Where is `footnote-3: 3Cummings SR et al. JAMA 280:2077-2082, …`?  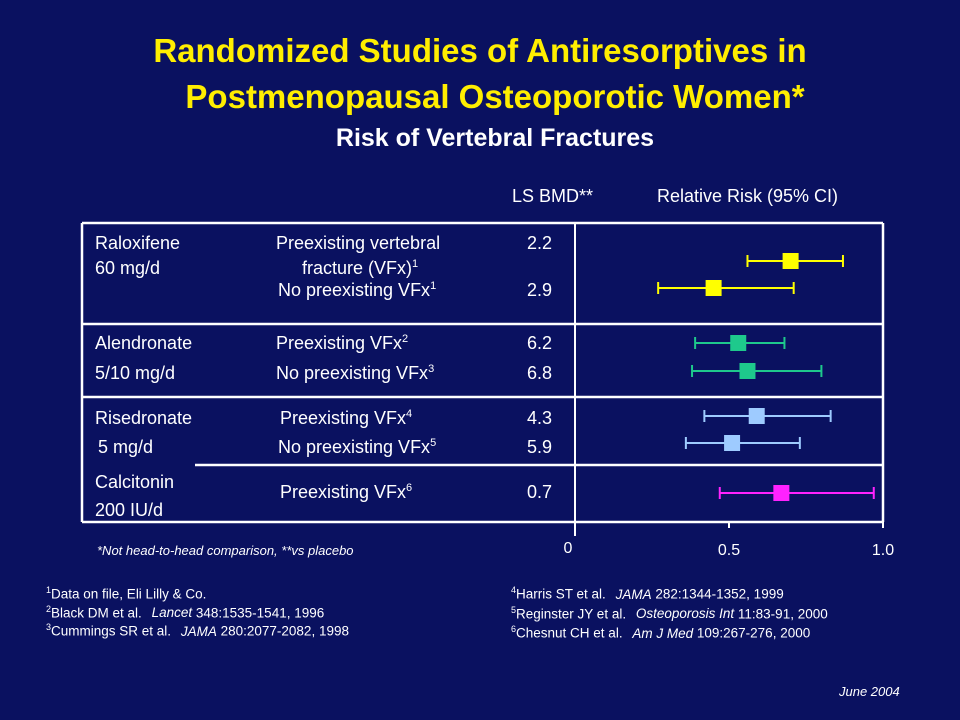 footnote-3: 3Cummings SR et al. JAMA 280:2077-2082, … is located at coordinates (197, 630).